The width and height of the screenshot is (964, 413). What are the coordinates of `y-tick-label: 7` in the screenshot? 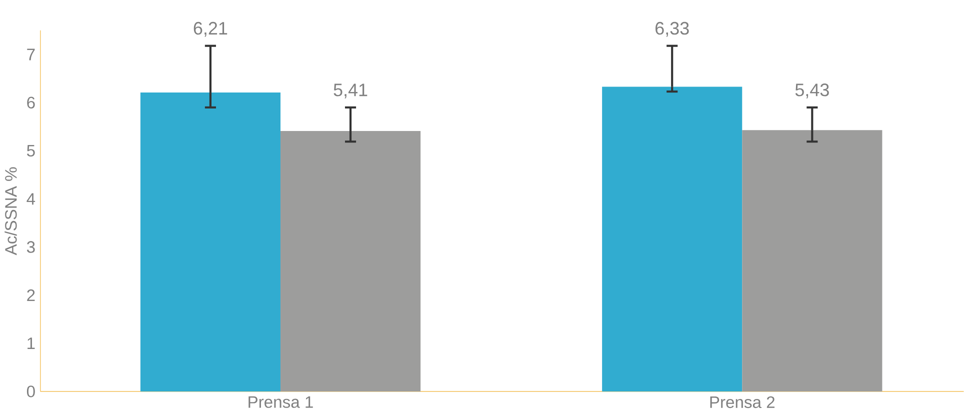 It's located at (31, 54).